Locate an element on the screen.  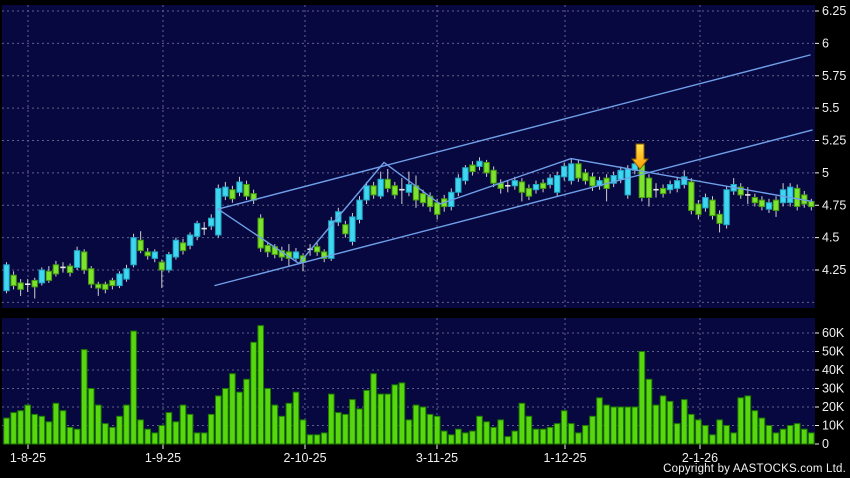
price-axis-label: 5.75 is located at coordinates (834, 76).